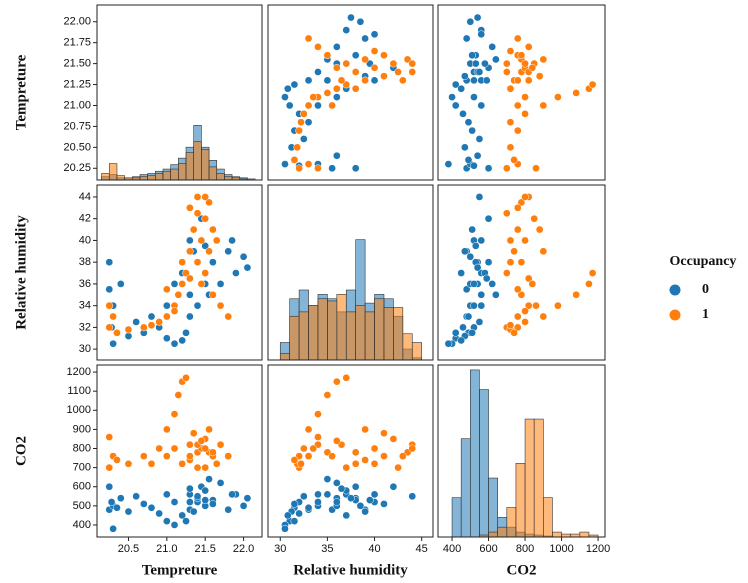 The image size is (748, 583). Describe the element at coordinates (82, 468) in the screenshot. I see `y-tick-label: 700` at that location.